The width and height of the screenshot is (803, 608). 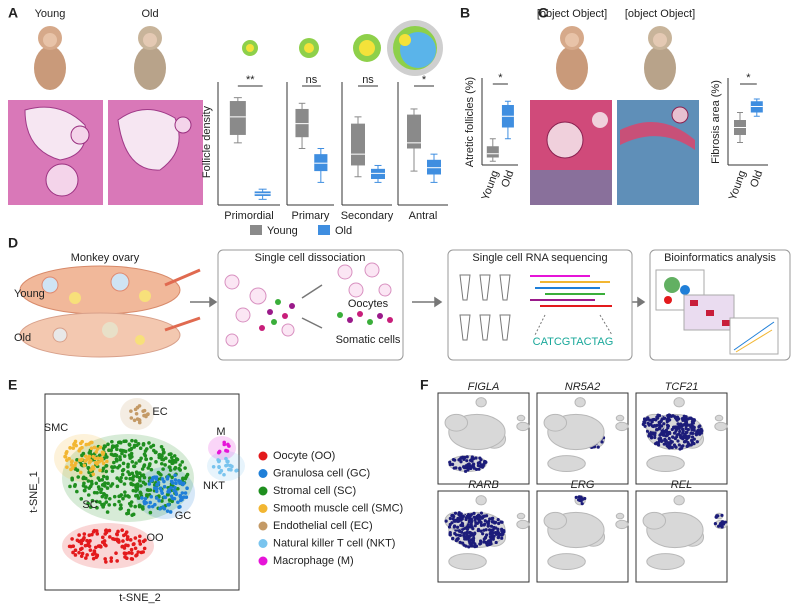 I want to click on legend-label: Stromal cell (SC), so click(x=314, y=491).